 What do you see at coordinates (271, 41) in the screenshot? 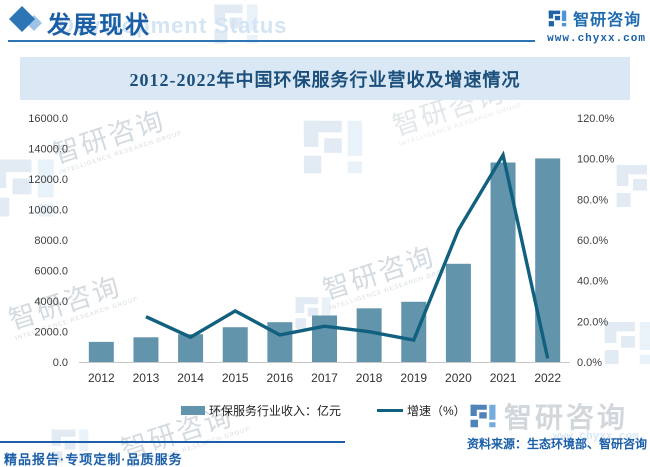
I see `header-rule` at bounding box center [271, 41].